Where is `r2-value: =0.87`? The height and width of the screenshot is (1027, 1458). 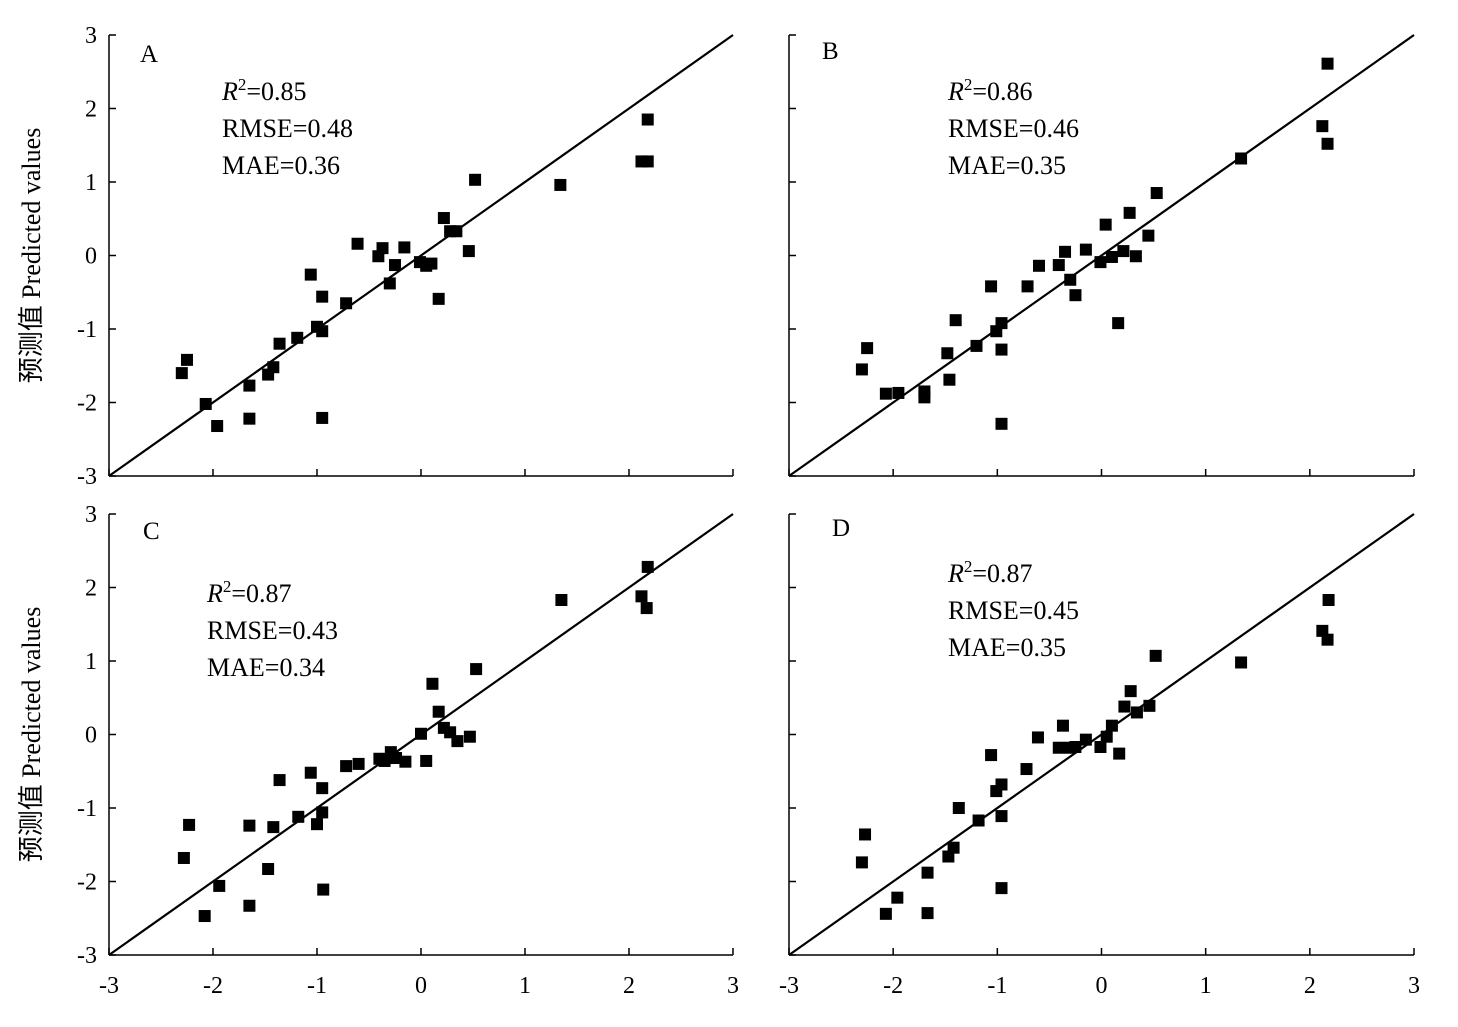 r2-value: =0.87 is located at coordinates (1002, 573).